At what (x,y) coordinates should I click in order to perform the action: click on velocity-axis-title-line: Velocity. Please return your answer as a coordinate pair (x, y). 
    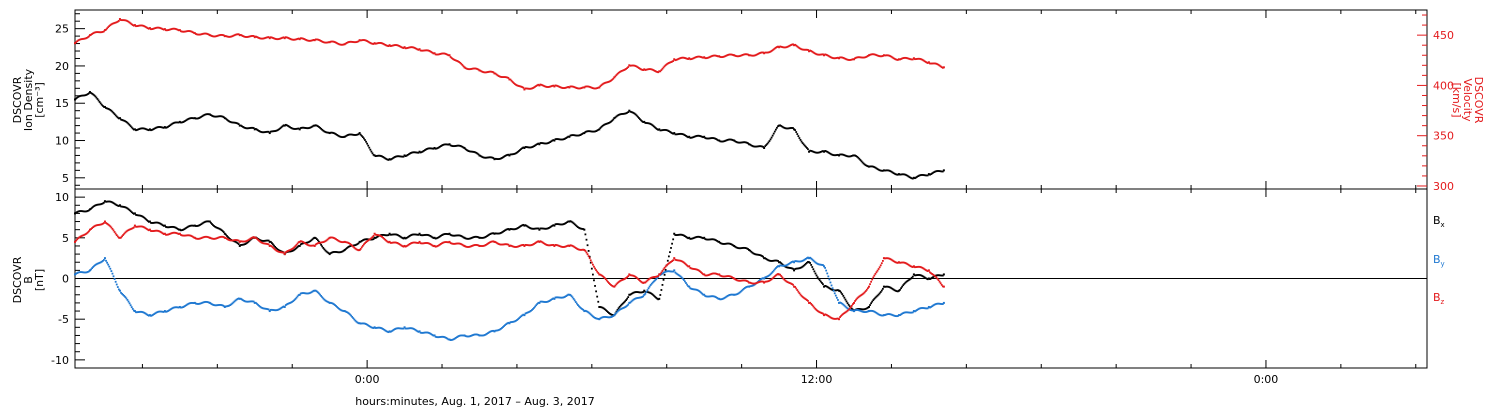
    Looking at the image, I should click on (1467, 100).